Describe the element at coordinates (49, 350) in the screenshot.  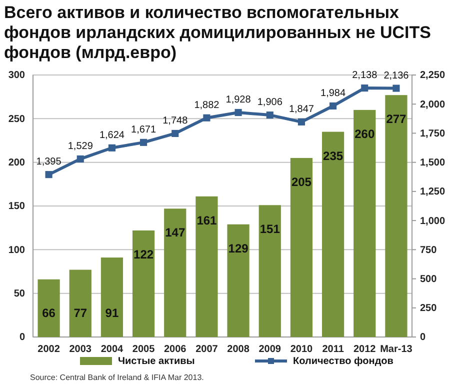
I see `x-tick-label: 2002` at that location.